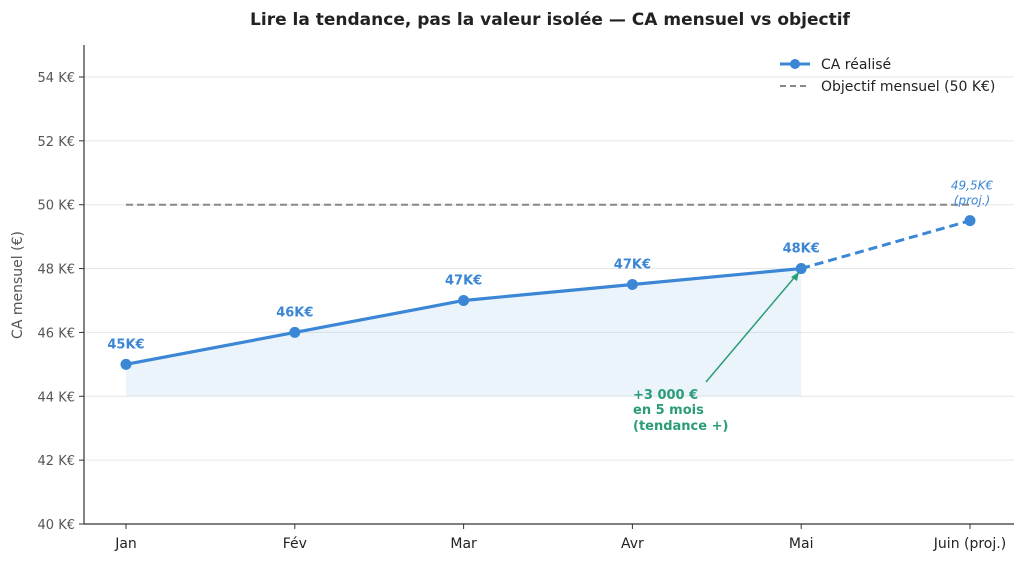 This screenshot has width=1024, height=565. I want to click on annotation-line-3: (tendance +), so click(680, 426).